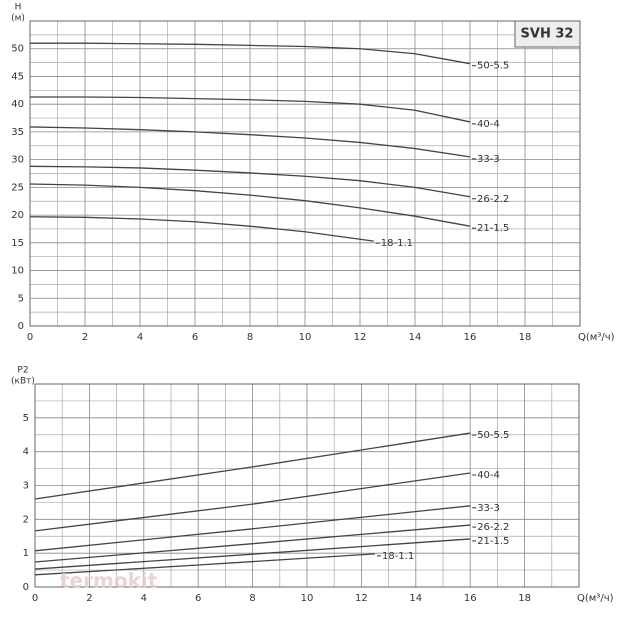  Describe the element at coordinates (22, 371) in the screenshot. I see `y-axis-label: P2` at that location.